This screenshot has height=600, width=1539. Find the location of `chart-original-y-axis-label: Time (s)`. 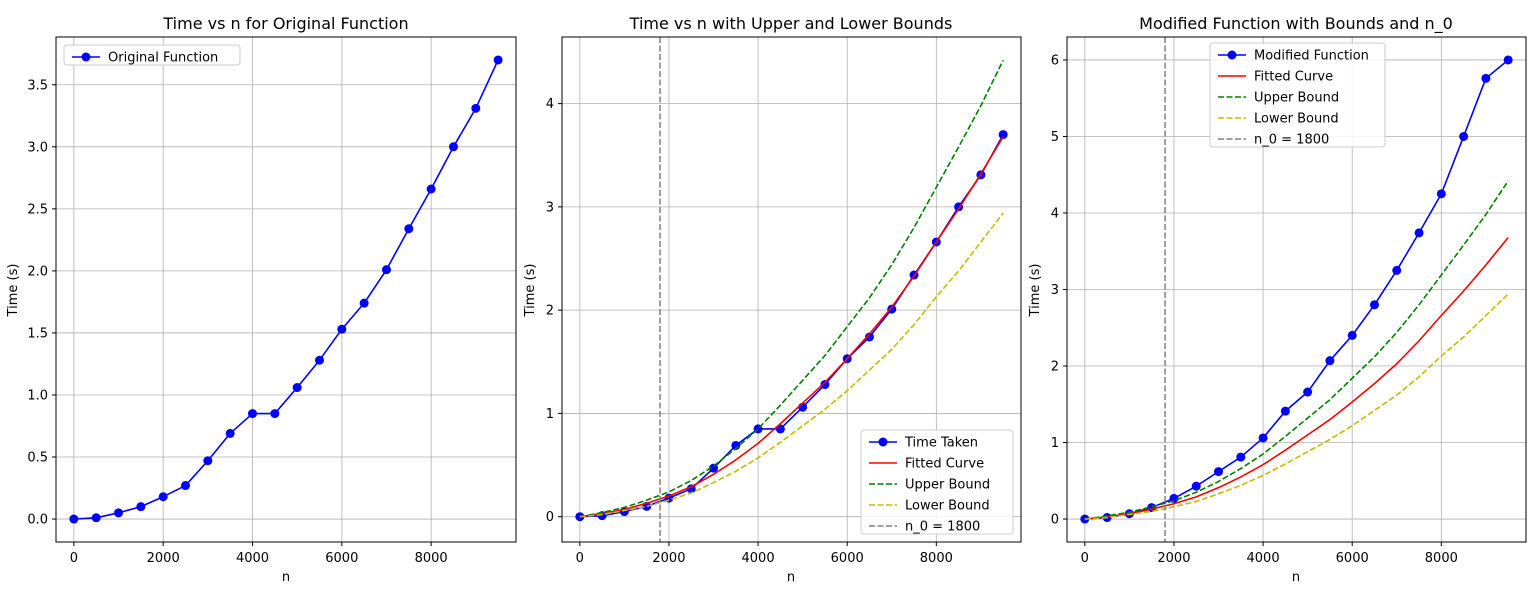

chart-original-y-axis-label: Time (s) is located at coordinates (13, 291).